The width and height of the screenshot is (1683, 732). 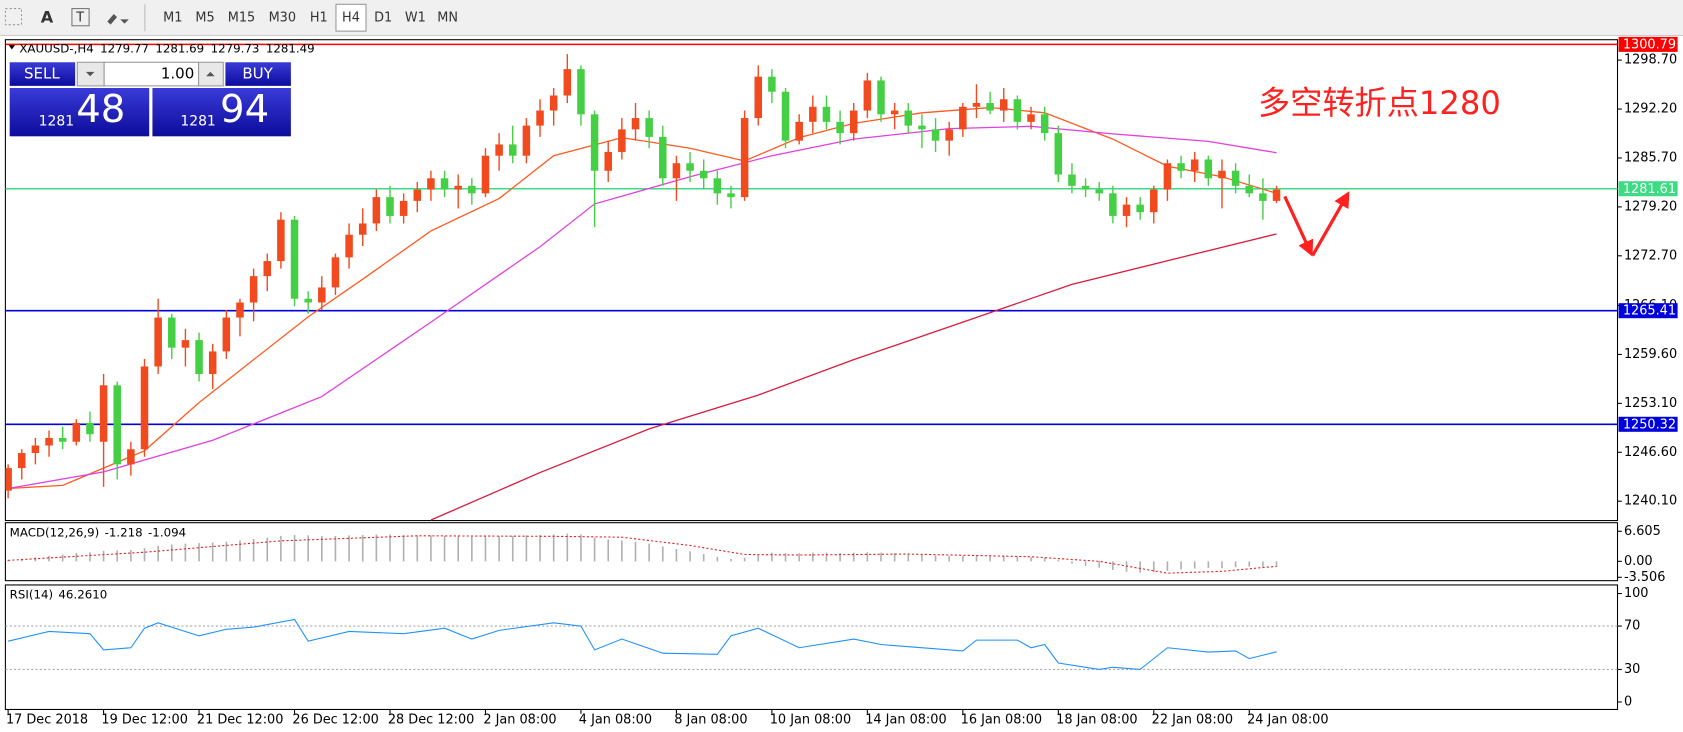 What do you see at coordinates (172, 18) in the screenshot?
I see `timeframe-button: M1` at bounding box center [172, 18].